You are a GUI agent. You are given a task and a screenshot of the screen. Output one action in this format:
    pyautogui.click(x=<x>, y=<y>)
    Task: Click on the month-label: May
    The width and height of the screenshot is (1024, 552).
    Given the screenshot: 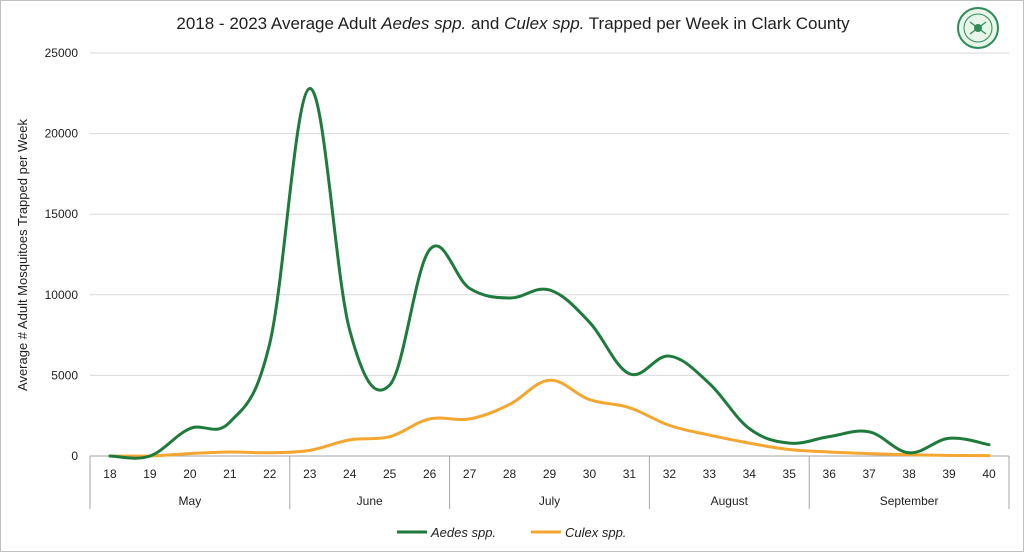 What is the action you would take?
    pyautogui.click(x=190, y=501)
    